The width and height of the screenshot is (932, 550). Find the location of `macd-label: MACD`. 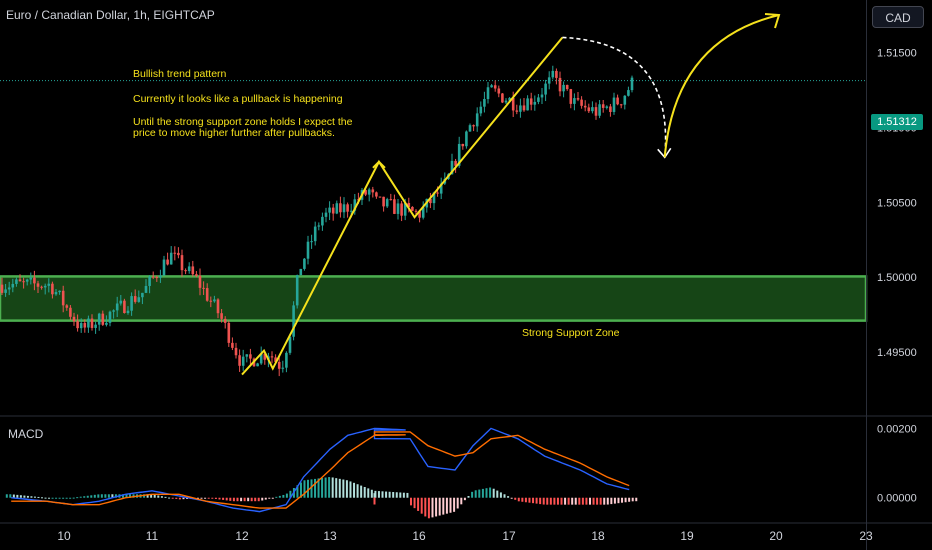

macd-label: MACD is located at coordinates (26, 434).